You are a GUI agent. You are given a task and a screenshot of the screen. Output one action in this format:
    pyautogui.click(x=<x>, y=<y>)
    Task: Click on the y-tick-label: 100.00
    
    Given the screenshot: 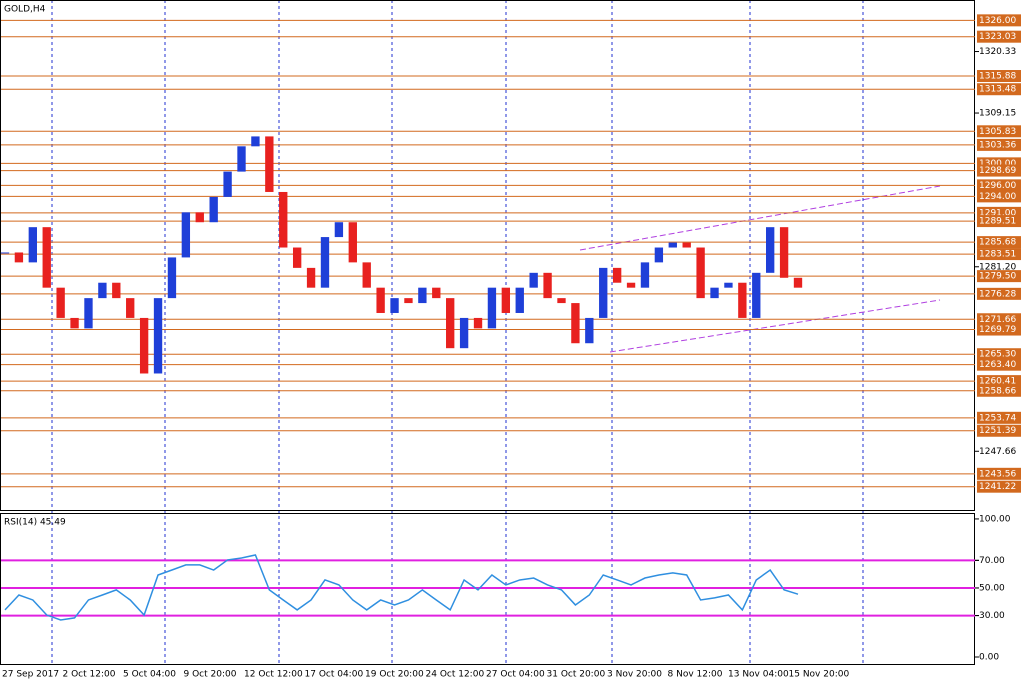 What is the action you would take?
    pyautogui.click(x=995, y=519)
    